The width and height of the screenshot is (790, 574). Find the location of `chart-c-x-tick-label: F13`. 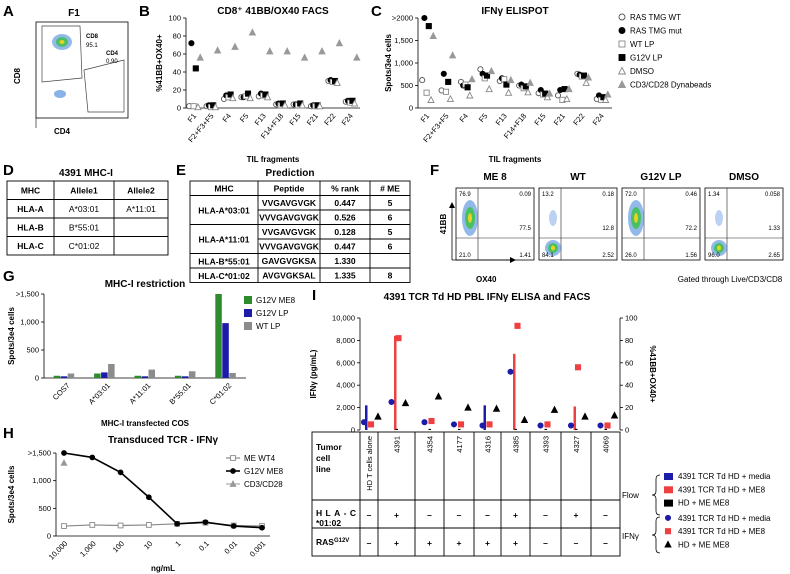

chart-c-x-tick-label: F13 is located at coordinates (501, 120).